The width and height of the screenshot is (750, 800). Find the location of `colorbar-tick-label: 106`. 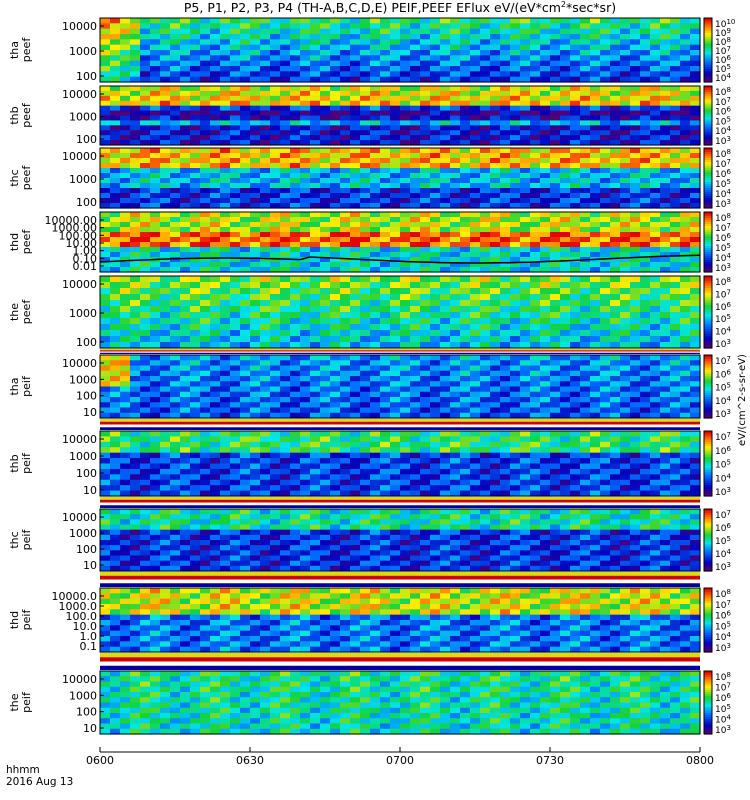

colorbar-tick-label: 106 is located at coordinates (723, 174).